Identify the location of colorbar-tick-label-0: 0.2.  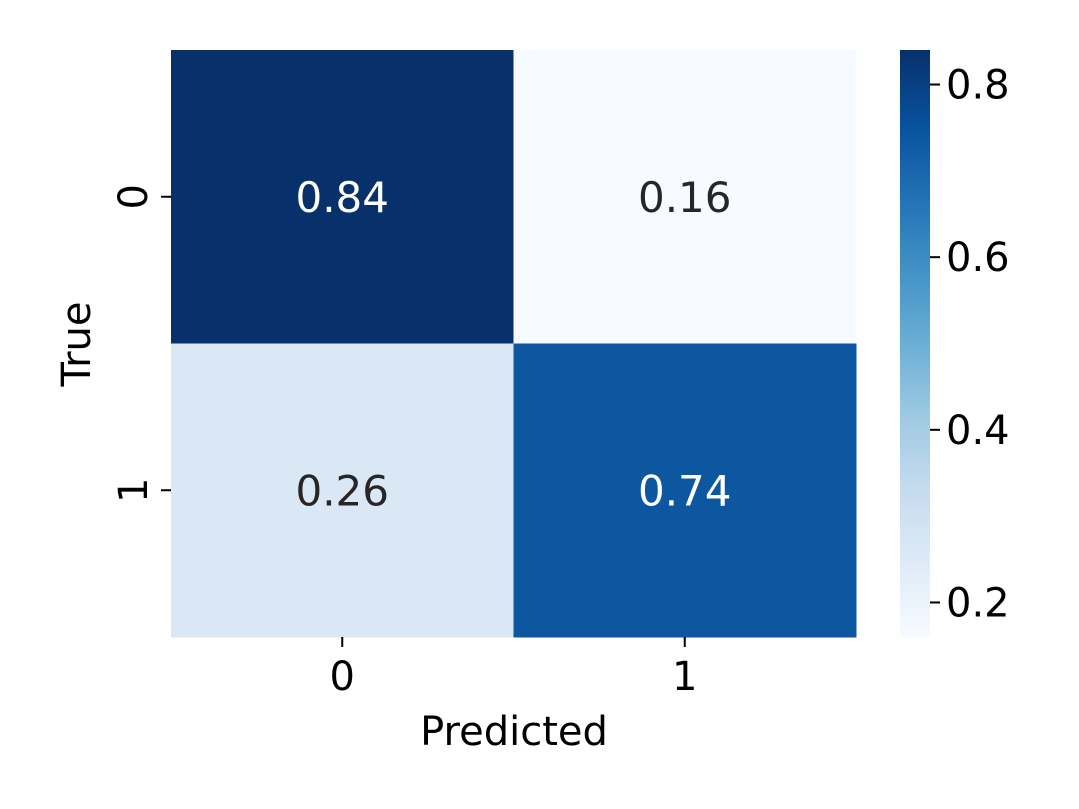
(978, 603).